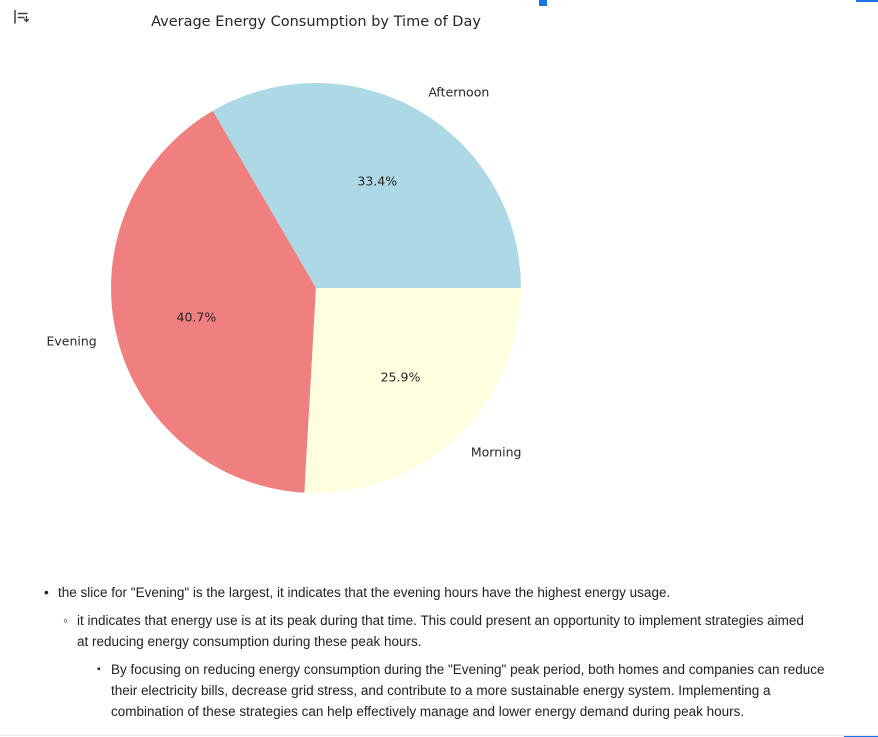 Image resolution: width=878 pixels, height=737 pixels. Describe the element at coordinates (214, 301) in the screenshot. I see `pie-slice-evening` at that location.